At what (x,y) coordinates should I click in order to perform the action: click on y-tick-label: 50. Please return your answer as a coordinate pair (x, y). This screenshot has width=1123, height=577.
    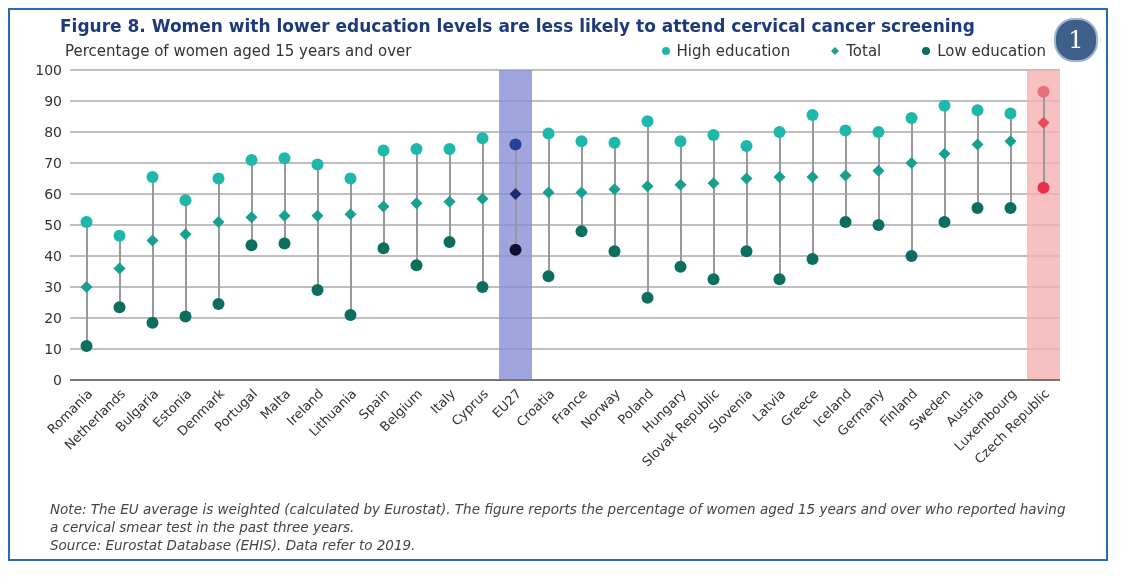
    Looking at the image, I should click on (53, 224).